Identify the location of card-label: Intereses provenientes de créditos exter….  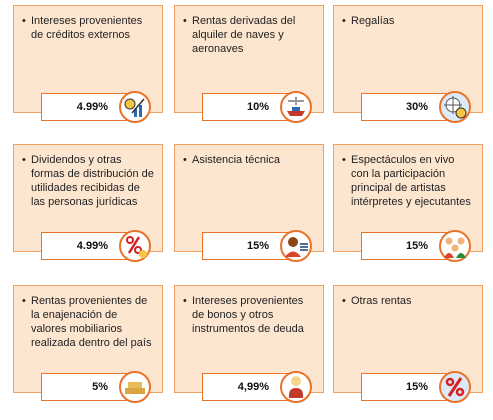
(88, 28).